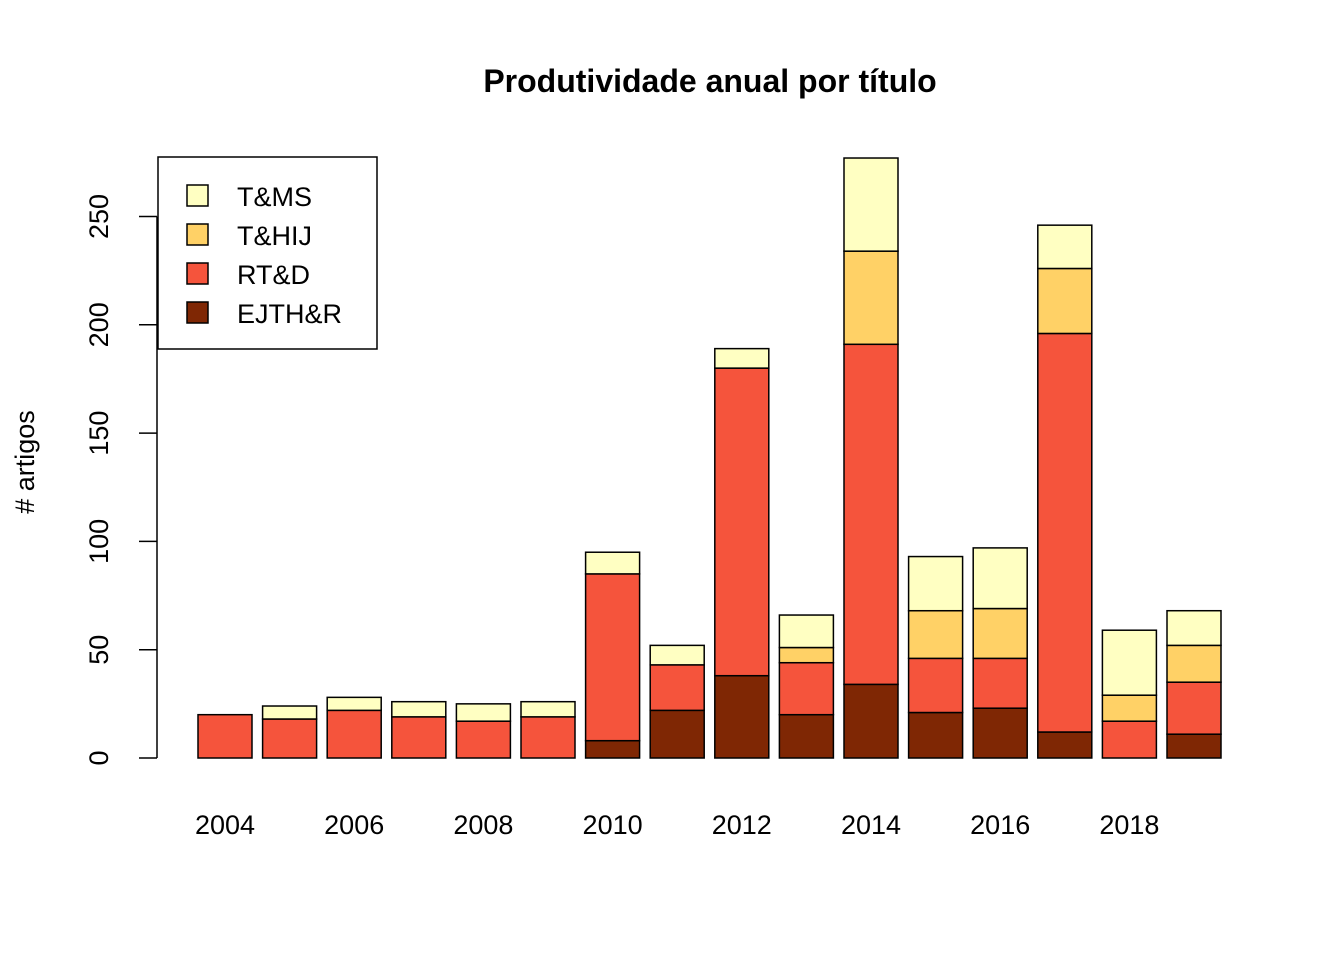  I want to click on bar-segment: 2012 T&MS: 9, so click(742, 358).